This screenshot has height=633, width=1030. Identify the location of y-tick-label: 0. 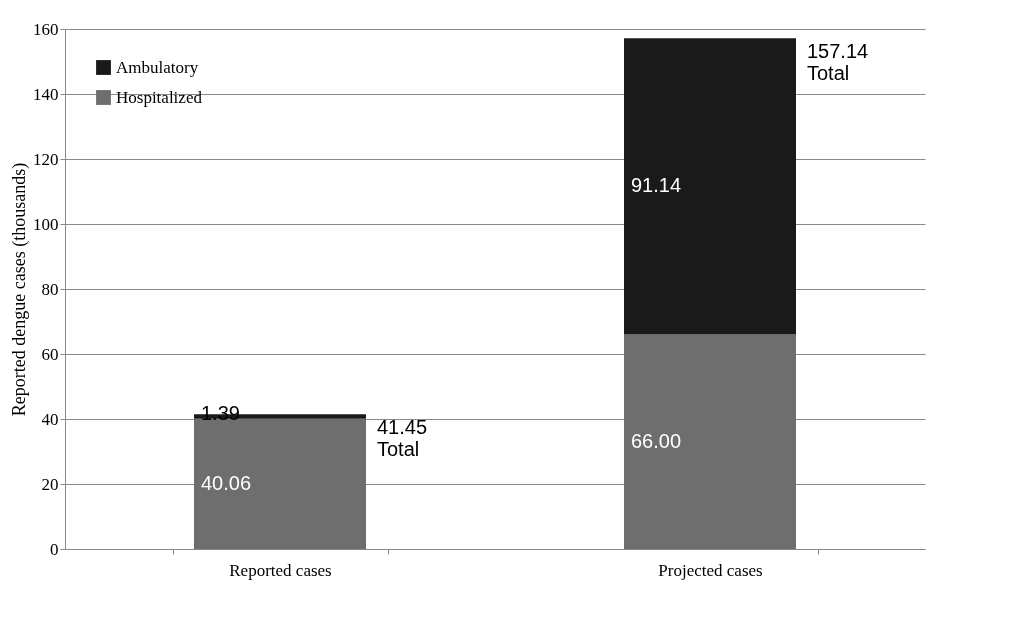
(54, 549).